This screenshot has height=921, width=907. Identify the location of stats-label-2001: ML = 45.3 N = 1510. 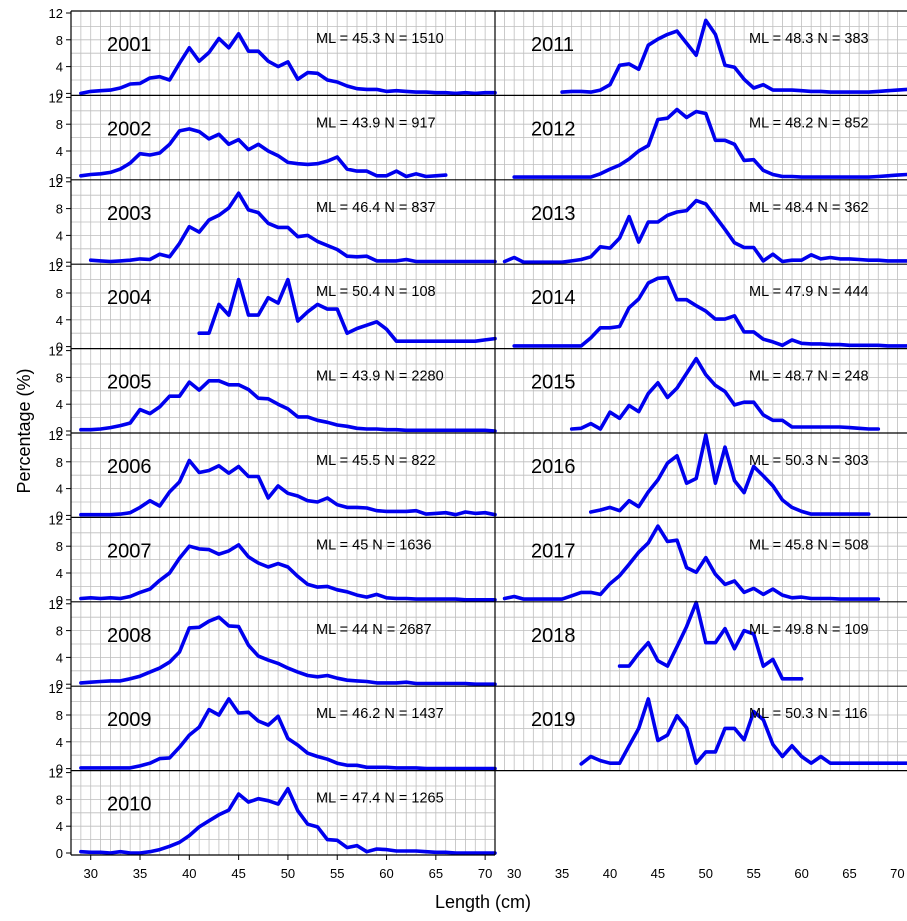
(380, 39).